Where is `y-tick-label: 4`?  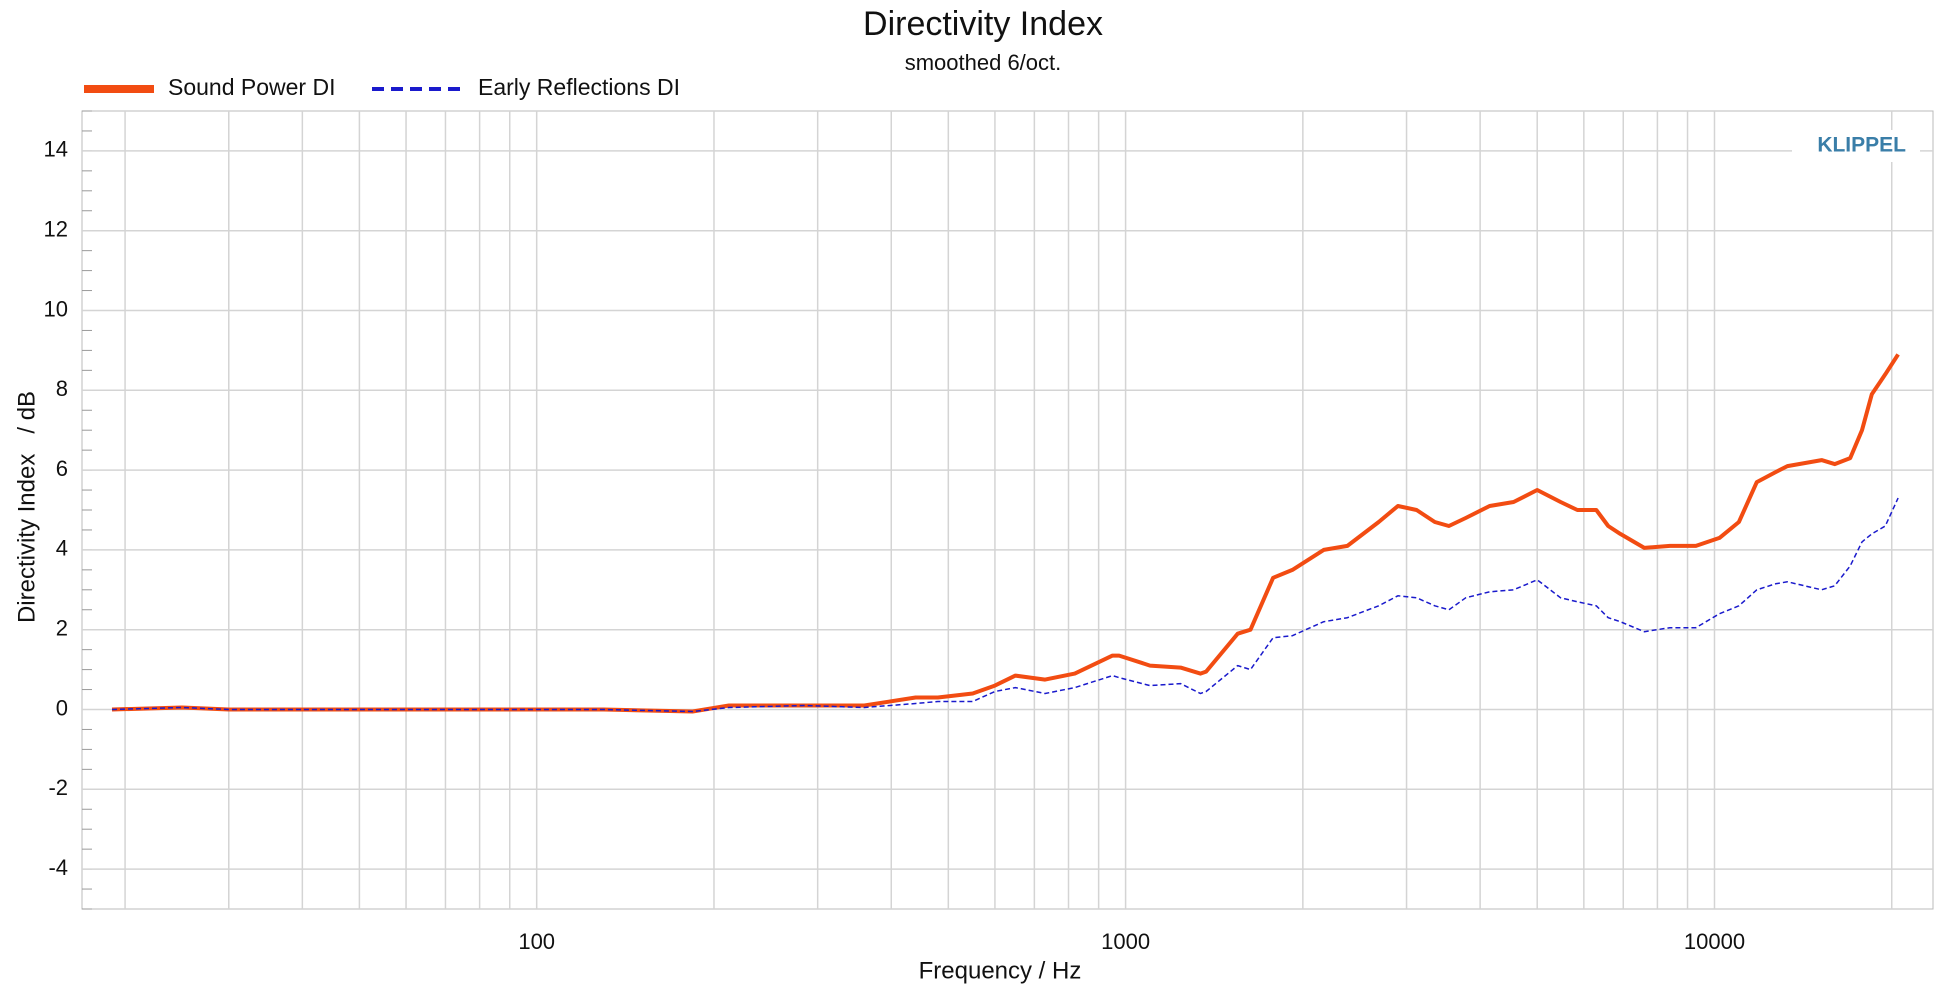 y-tick-label: 4 is located at coordinates (62, 548).